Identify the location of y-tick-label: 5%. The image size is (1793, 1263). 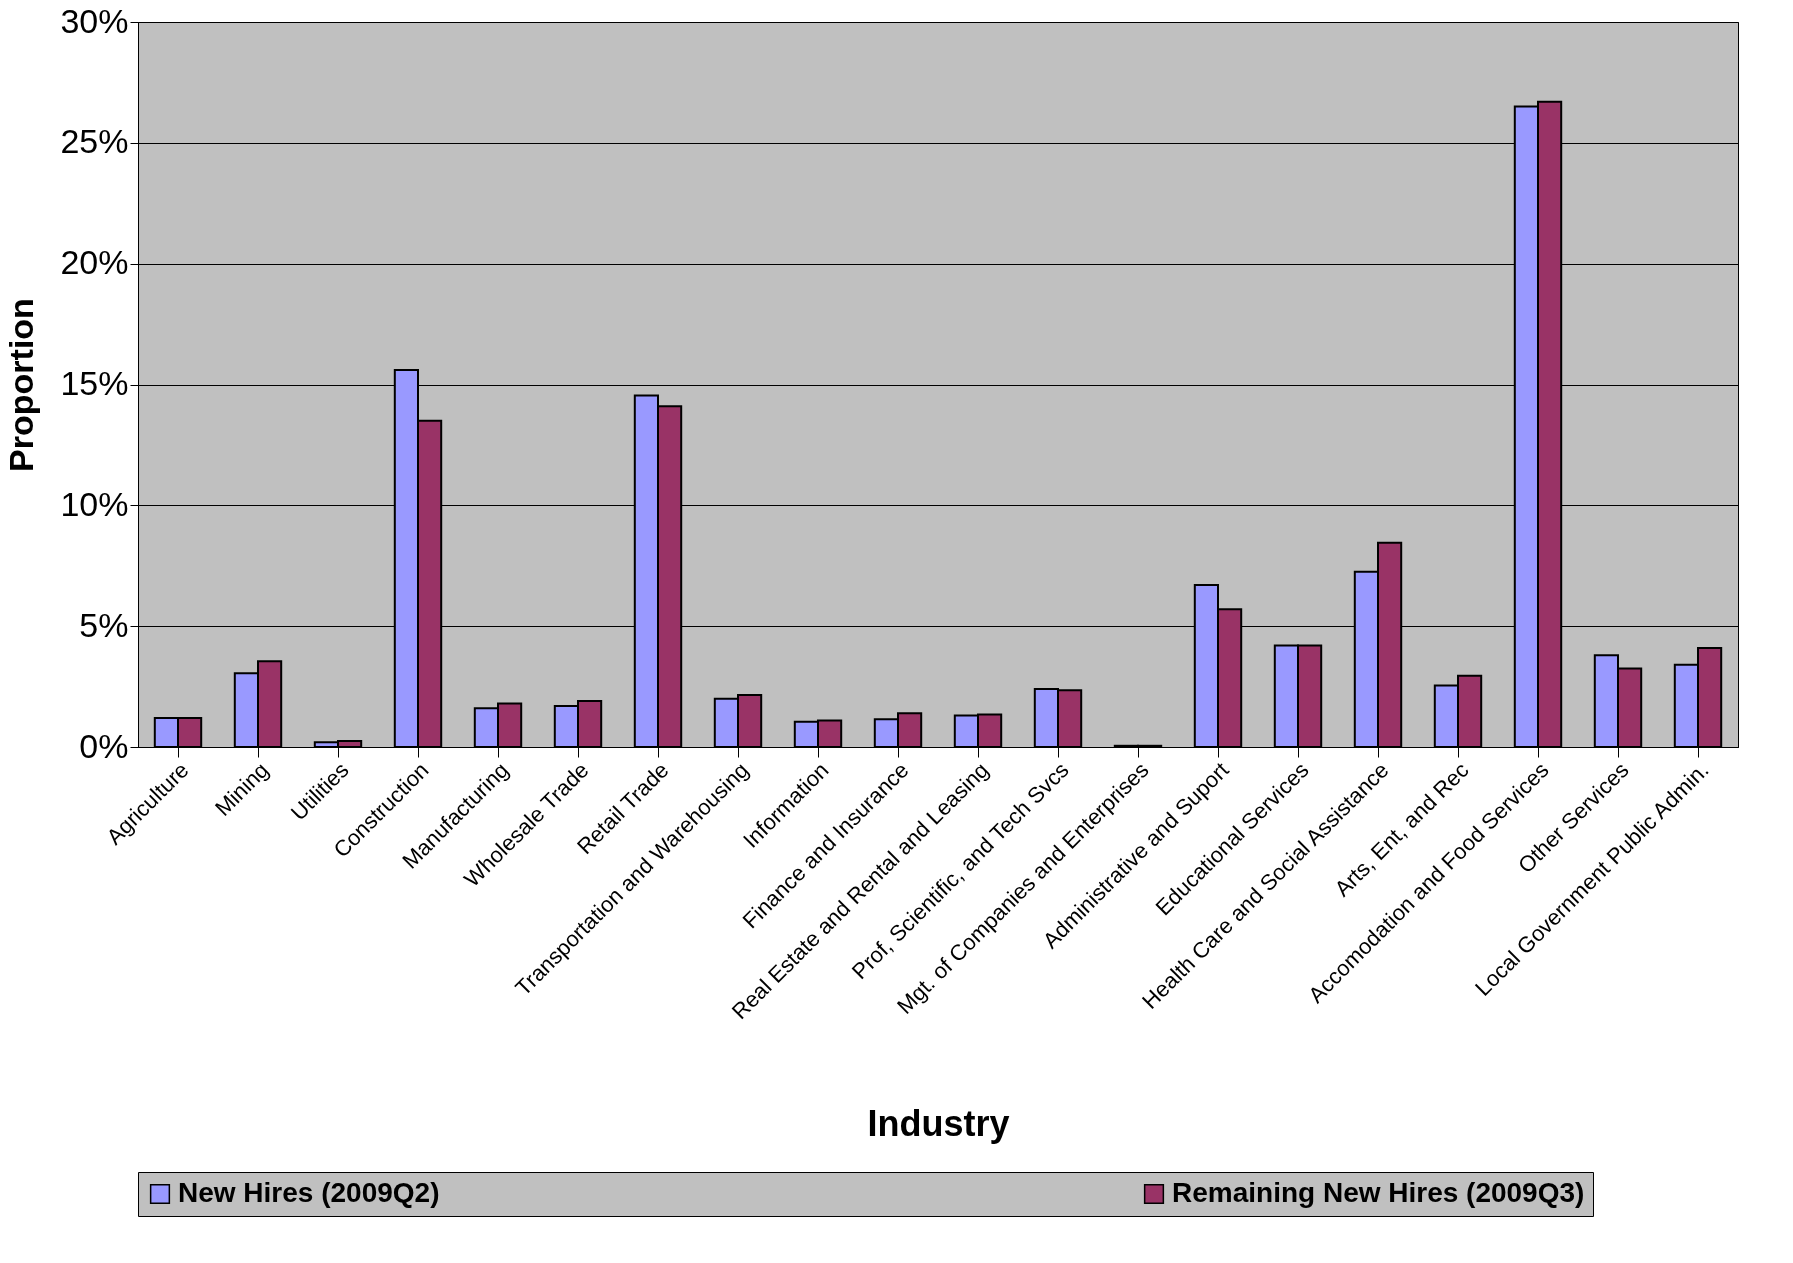
(104, 624).